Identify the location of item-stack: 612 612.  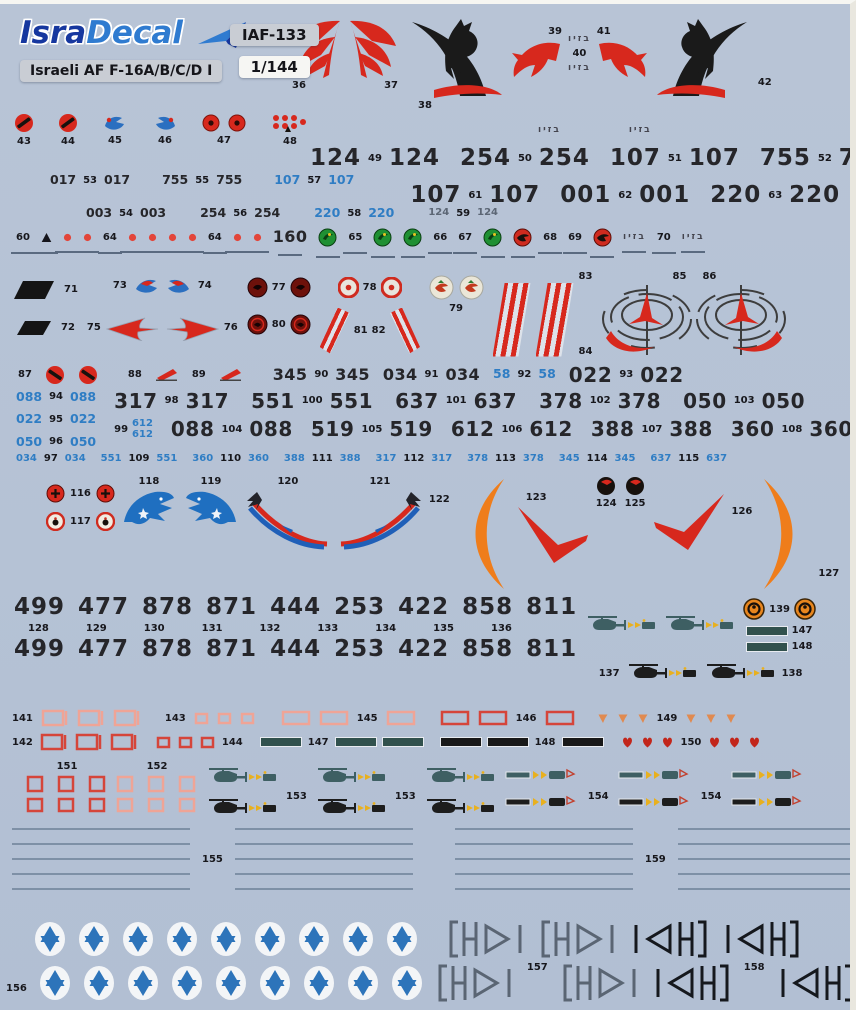
(142, 429).